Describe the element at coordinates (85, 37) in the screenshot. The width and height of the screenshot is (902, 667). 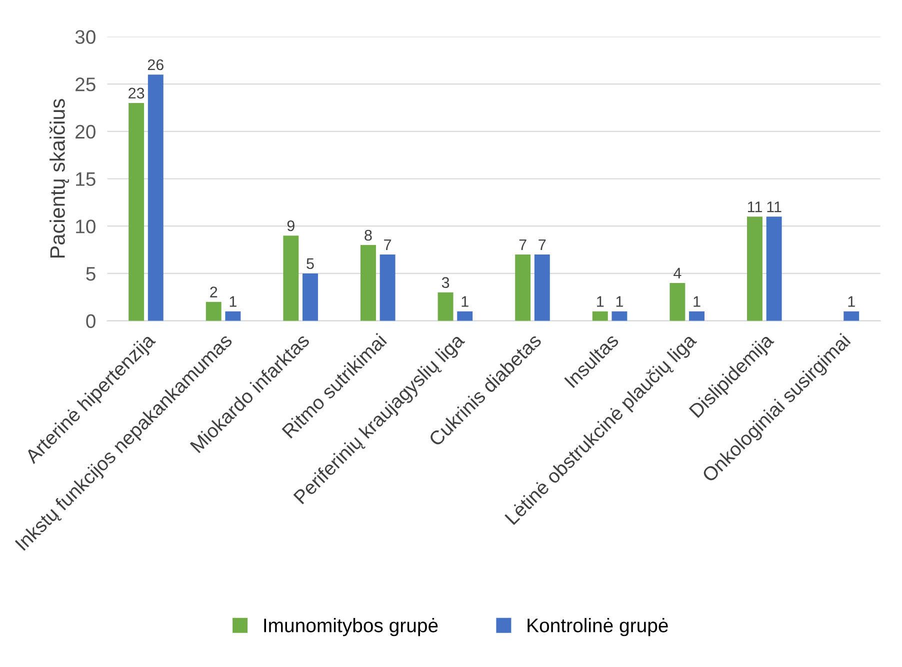
I see `y-tick-label: 30` at that location.